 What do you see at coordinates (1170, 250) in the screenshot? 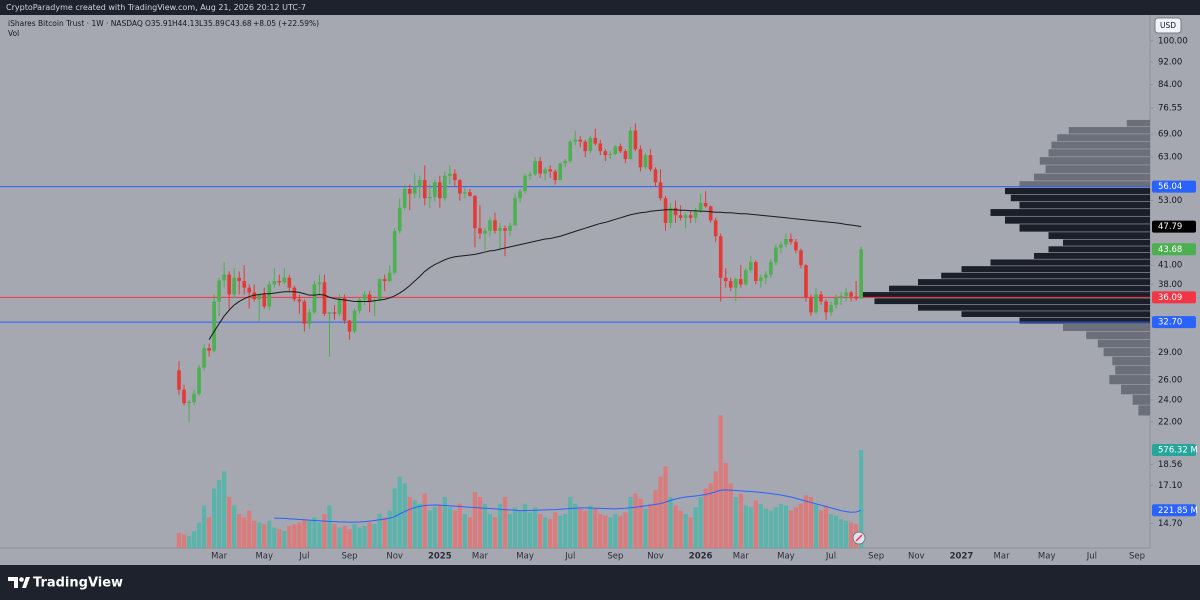
I see `axis-label: 43.68` at bounding box center [1170, 250].